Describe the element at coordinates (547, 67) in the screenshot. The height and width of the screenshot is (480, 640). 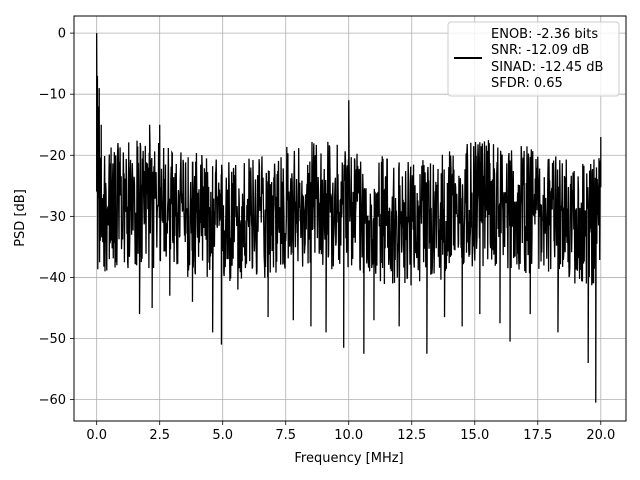
I see `legend-line-sinad: SINAD: -12.45 dB` at that location.